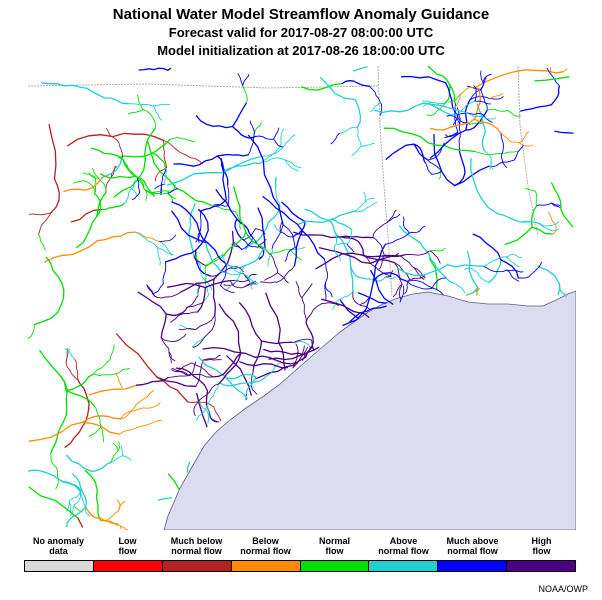 Image resolution: width=602 pixels, height=600 pixels. What do you see at coordinates (334, 541) in the screenshot?
I see `legend-label-line1: Normal` at bounding box center [334, 541].